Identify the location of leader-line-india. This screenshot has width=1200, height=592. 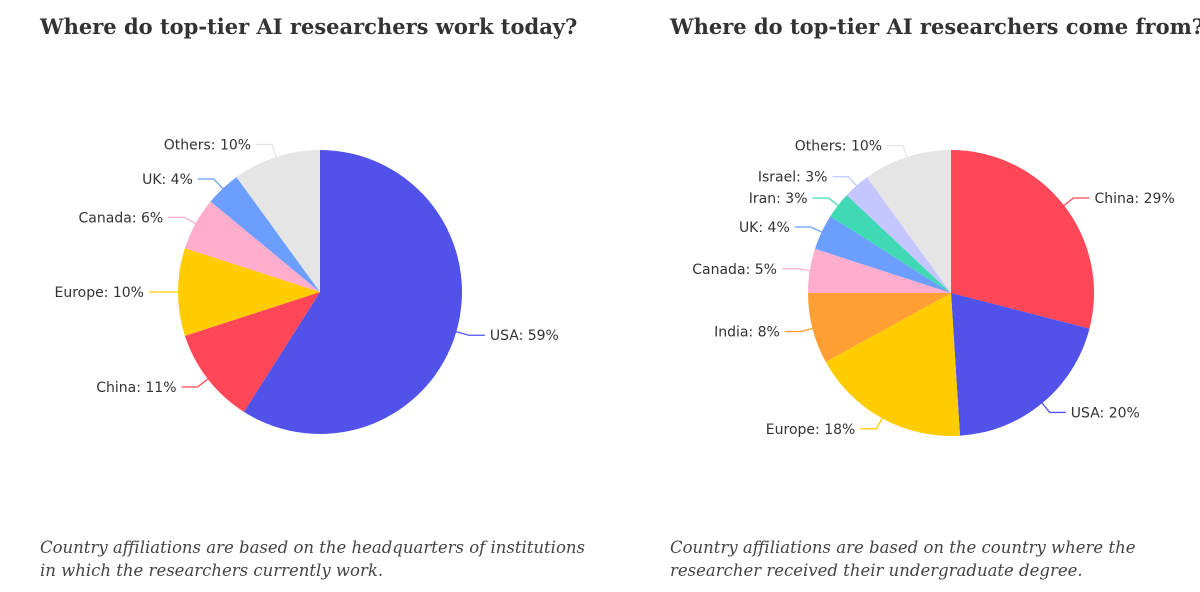
(799, 330).